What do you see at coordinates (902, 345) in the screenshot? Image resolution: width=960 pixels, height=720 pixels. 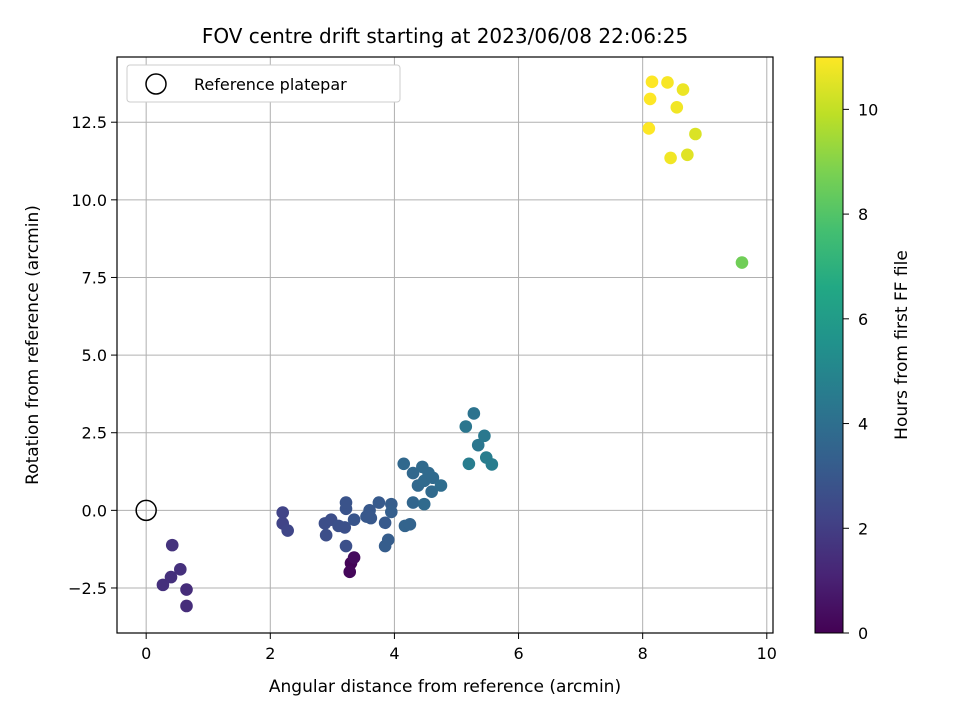 I see `colorbar-label: Hours from first FF file` at bounding box center [902, 345].